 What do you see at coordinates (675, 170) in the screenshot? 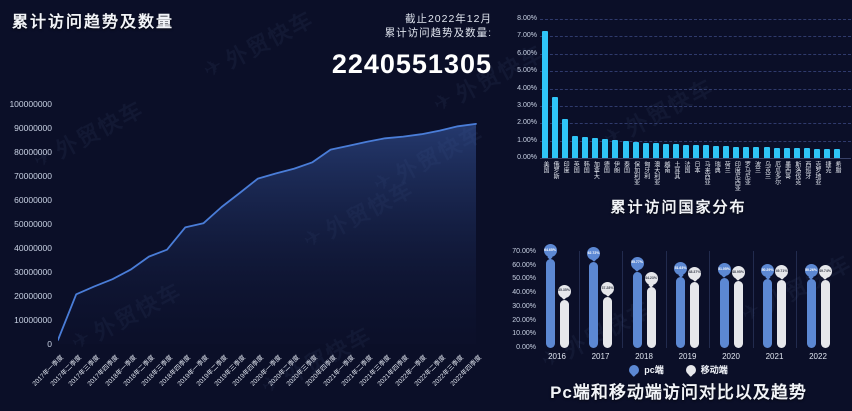
I see `country-x-tick-label: 土耳其` at bounding box center [675, 170].